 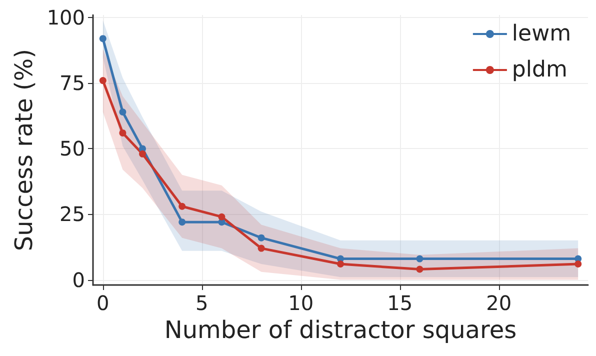 What do you see at coordinates (72, 148) in the screenshot?
I see `y-tick-label: 50` at bounding box center [72, 148].